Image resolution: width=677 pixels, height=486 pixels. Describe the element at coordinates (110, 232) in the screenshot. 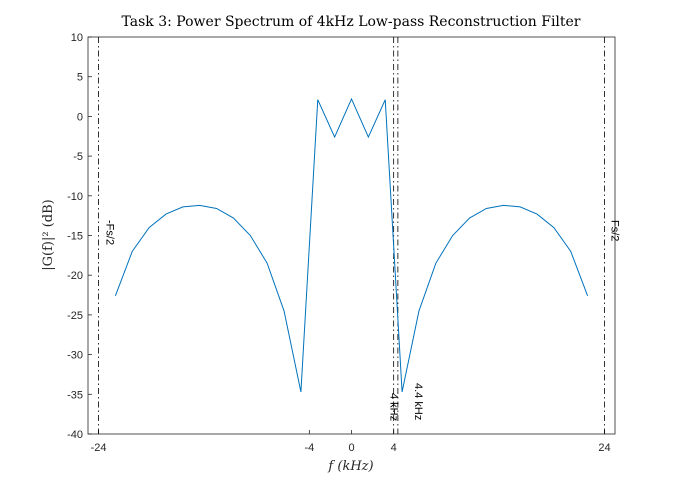

I see `vline-label: -Fs/2` at that location.